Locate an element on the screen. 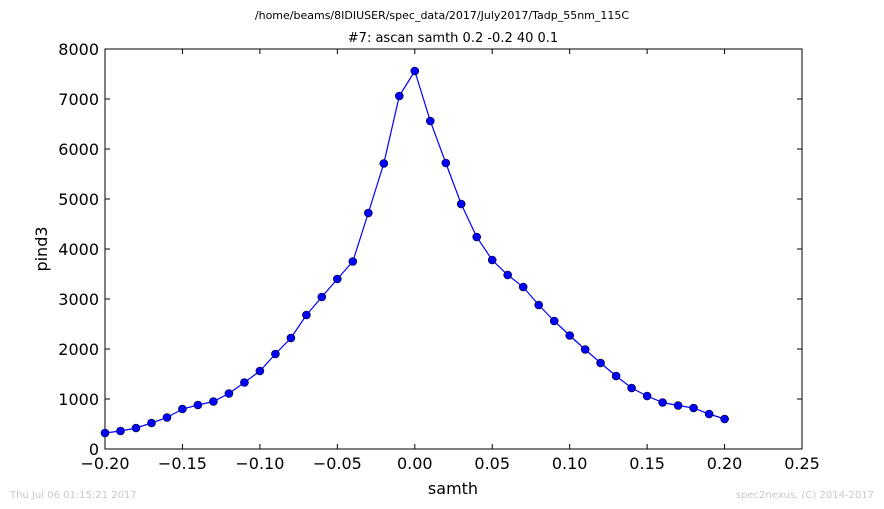  x-tick-label: 0.15 is located at coordinates (647, 463).